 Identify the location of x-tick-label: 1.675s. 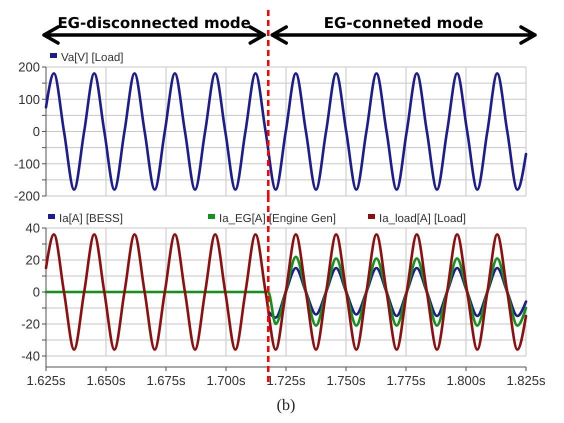
(166, 380).